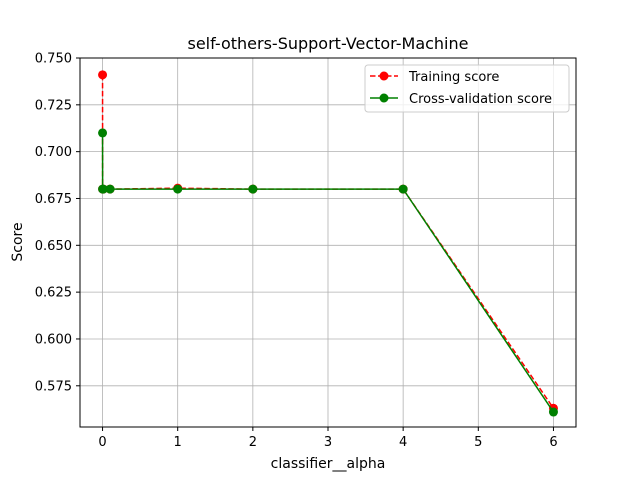 Image resolution: width=640 pixels, height=480 pixels. What do you see at coordinates (53, 339) in the screenshot?
I see `y-tick-label: 0.600` at bounding box center [53, 339].